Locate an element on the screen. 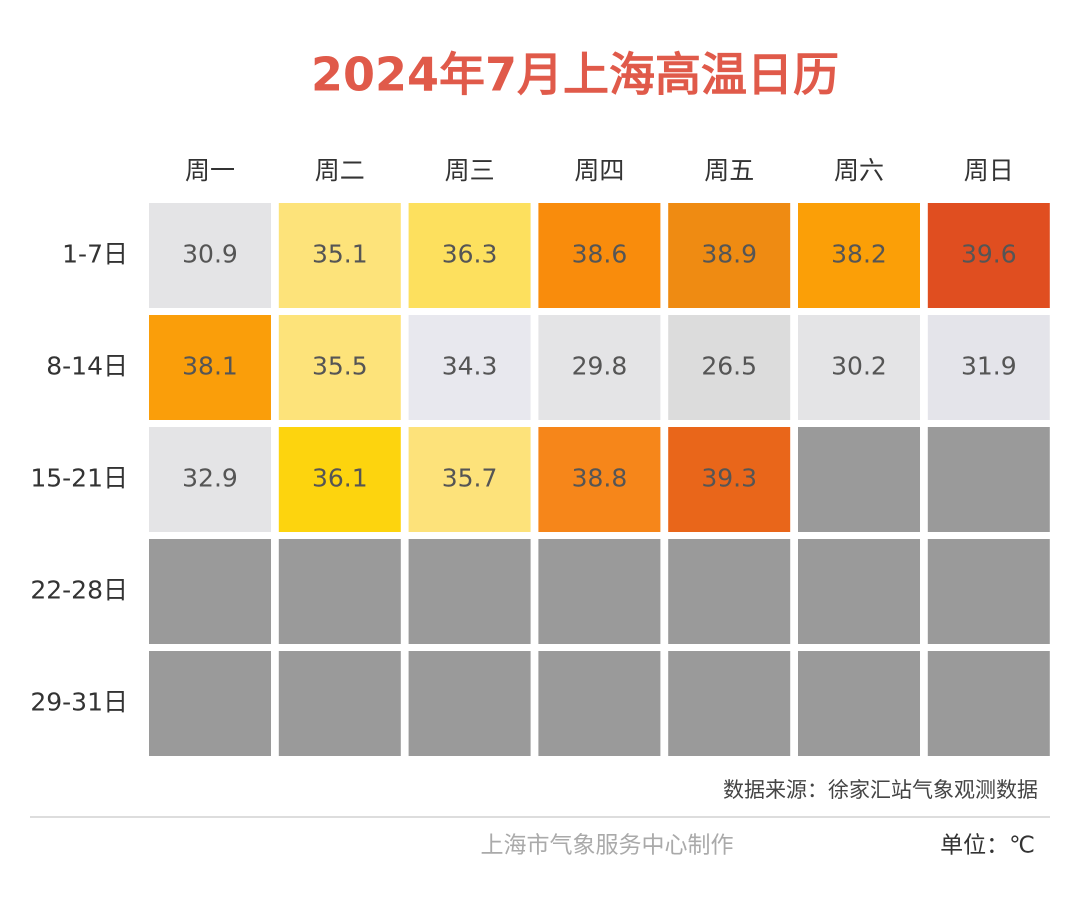 This screenshot has width=1080, height=918. cell-value: 38.2 is located at coordinates (859, 254).